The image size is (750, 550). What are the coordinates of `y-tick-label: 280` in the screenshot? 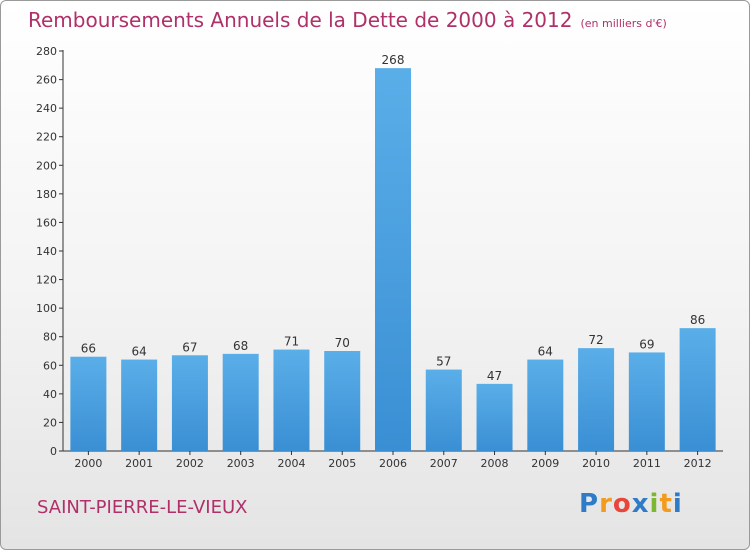 It's located at (46, 51).